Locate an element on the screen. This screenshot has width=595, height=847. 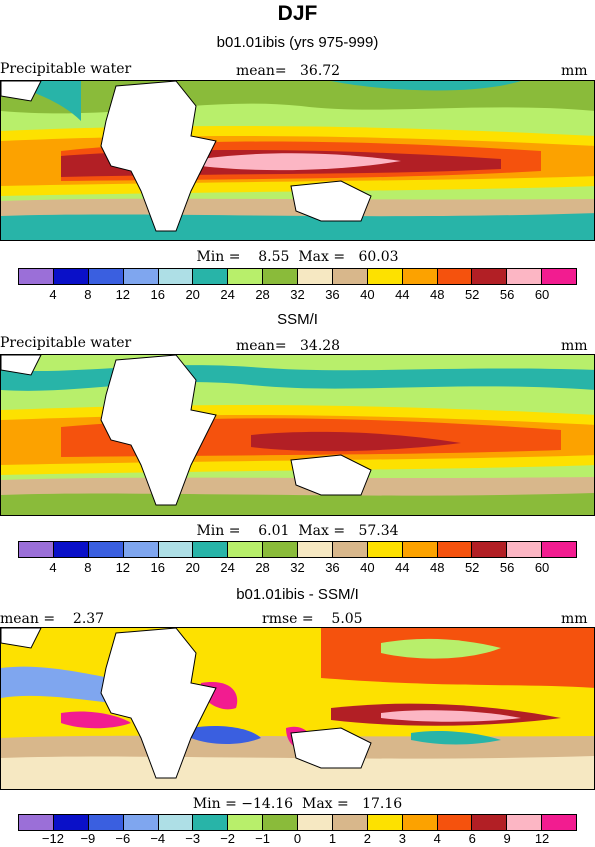
panel-2-subtitle: SSM/I is located at coordinates (297, 319).